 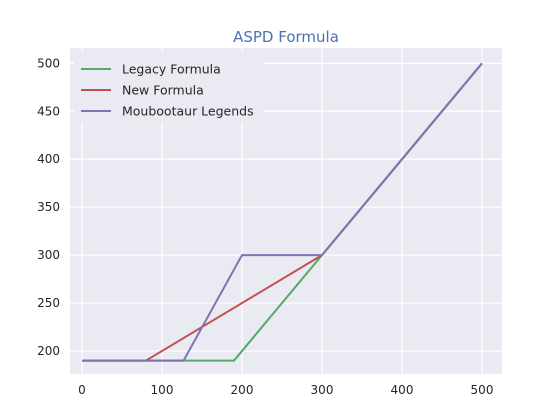 I want to click on y-tick-label: 350, so click(x=48, y=207).